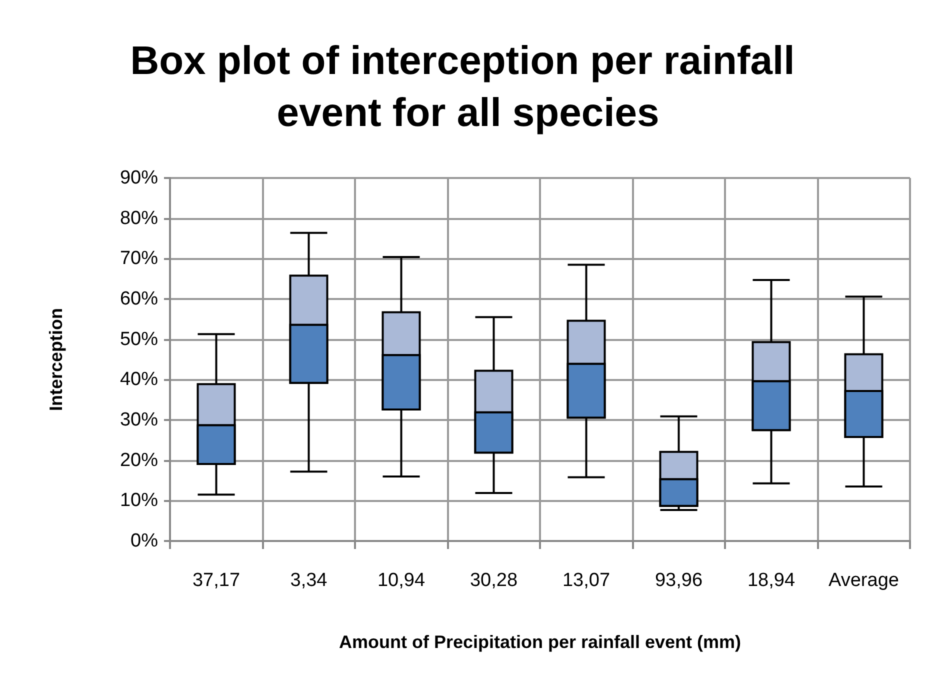  What do you see at coordinates (586, 580) in the screenshot?
I see `x-tick-label: 13,07` at bounding box center [586, 580].